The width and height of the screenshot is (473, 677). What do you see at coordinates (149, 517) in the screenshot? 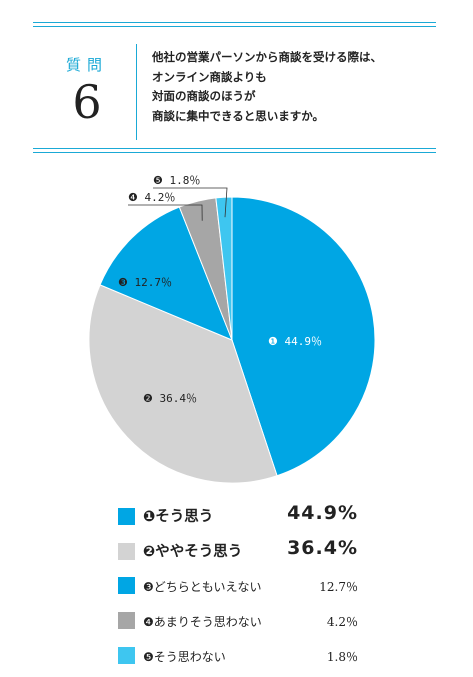
I see `legend-marker-1: ❶` at bounding box center [149, 517].